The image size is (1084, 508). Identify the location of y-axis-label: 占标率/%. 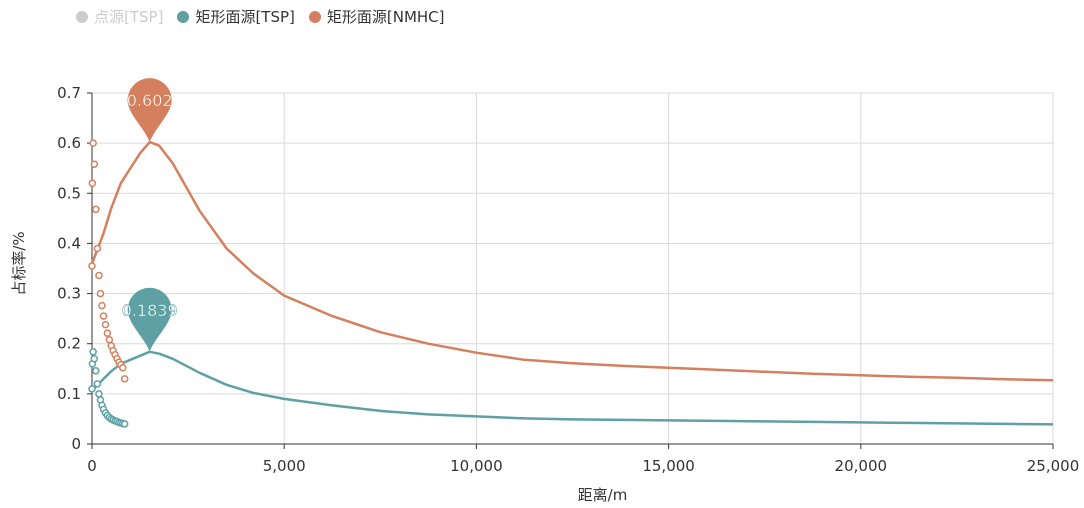
(19, 263).